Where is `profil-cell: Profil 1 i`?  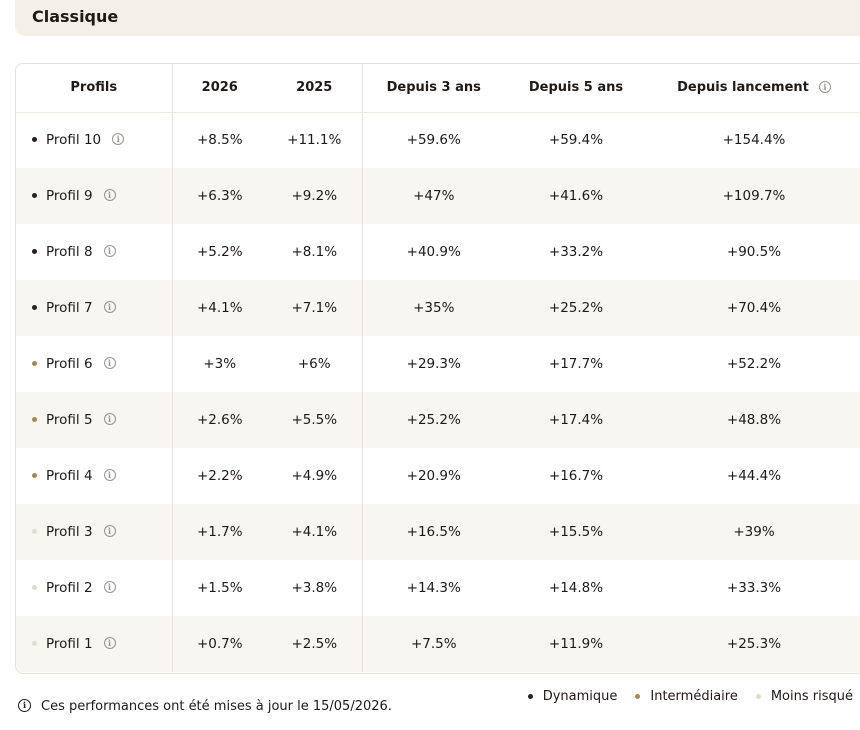 profil-cell: Profil 1 i is located at coordinates (94, 644).